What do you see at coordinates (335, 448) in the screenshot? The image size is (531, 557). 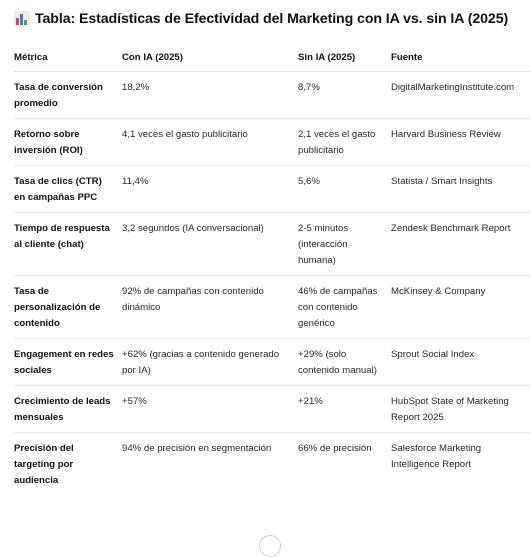 I see `cell-sin-ia: 66% de precisión` at bounding box center [335, 448].